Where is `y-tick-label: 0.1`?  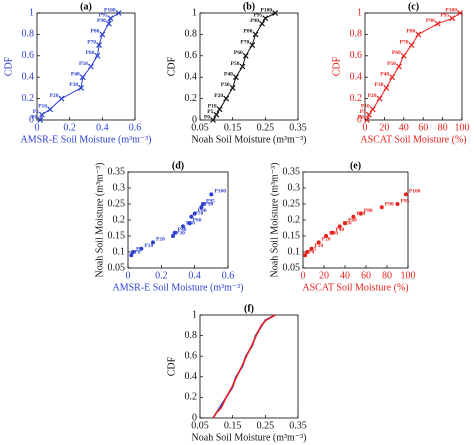
y-tick-label: 0.1 is located at coordinates (294, 251).